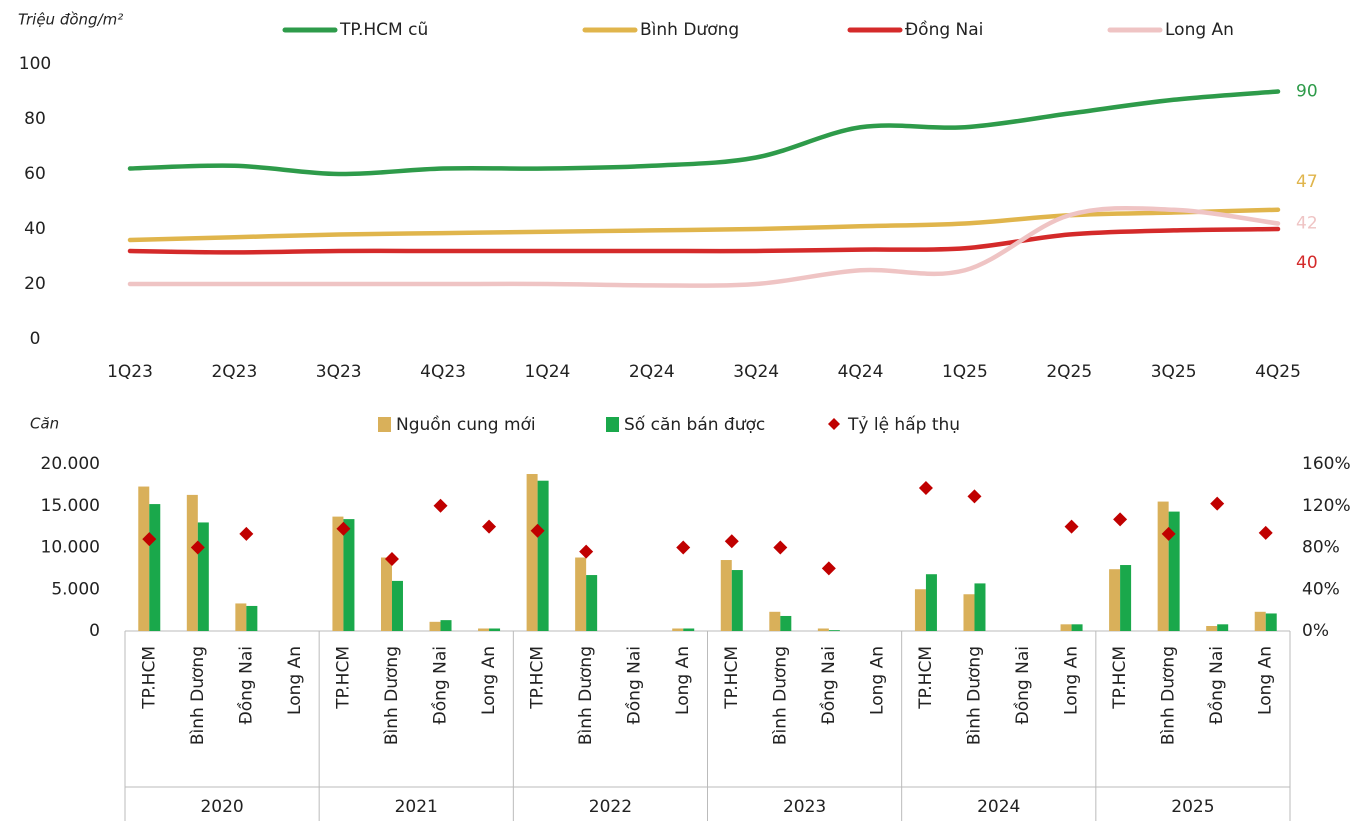 The width and height of the screenshot is (1367, 825). What do you see at coordinates (998, 807) in the screenshot?
I see `group-label: 2024` at bounding box center [998, 807].